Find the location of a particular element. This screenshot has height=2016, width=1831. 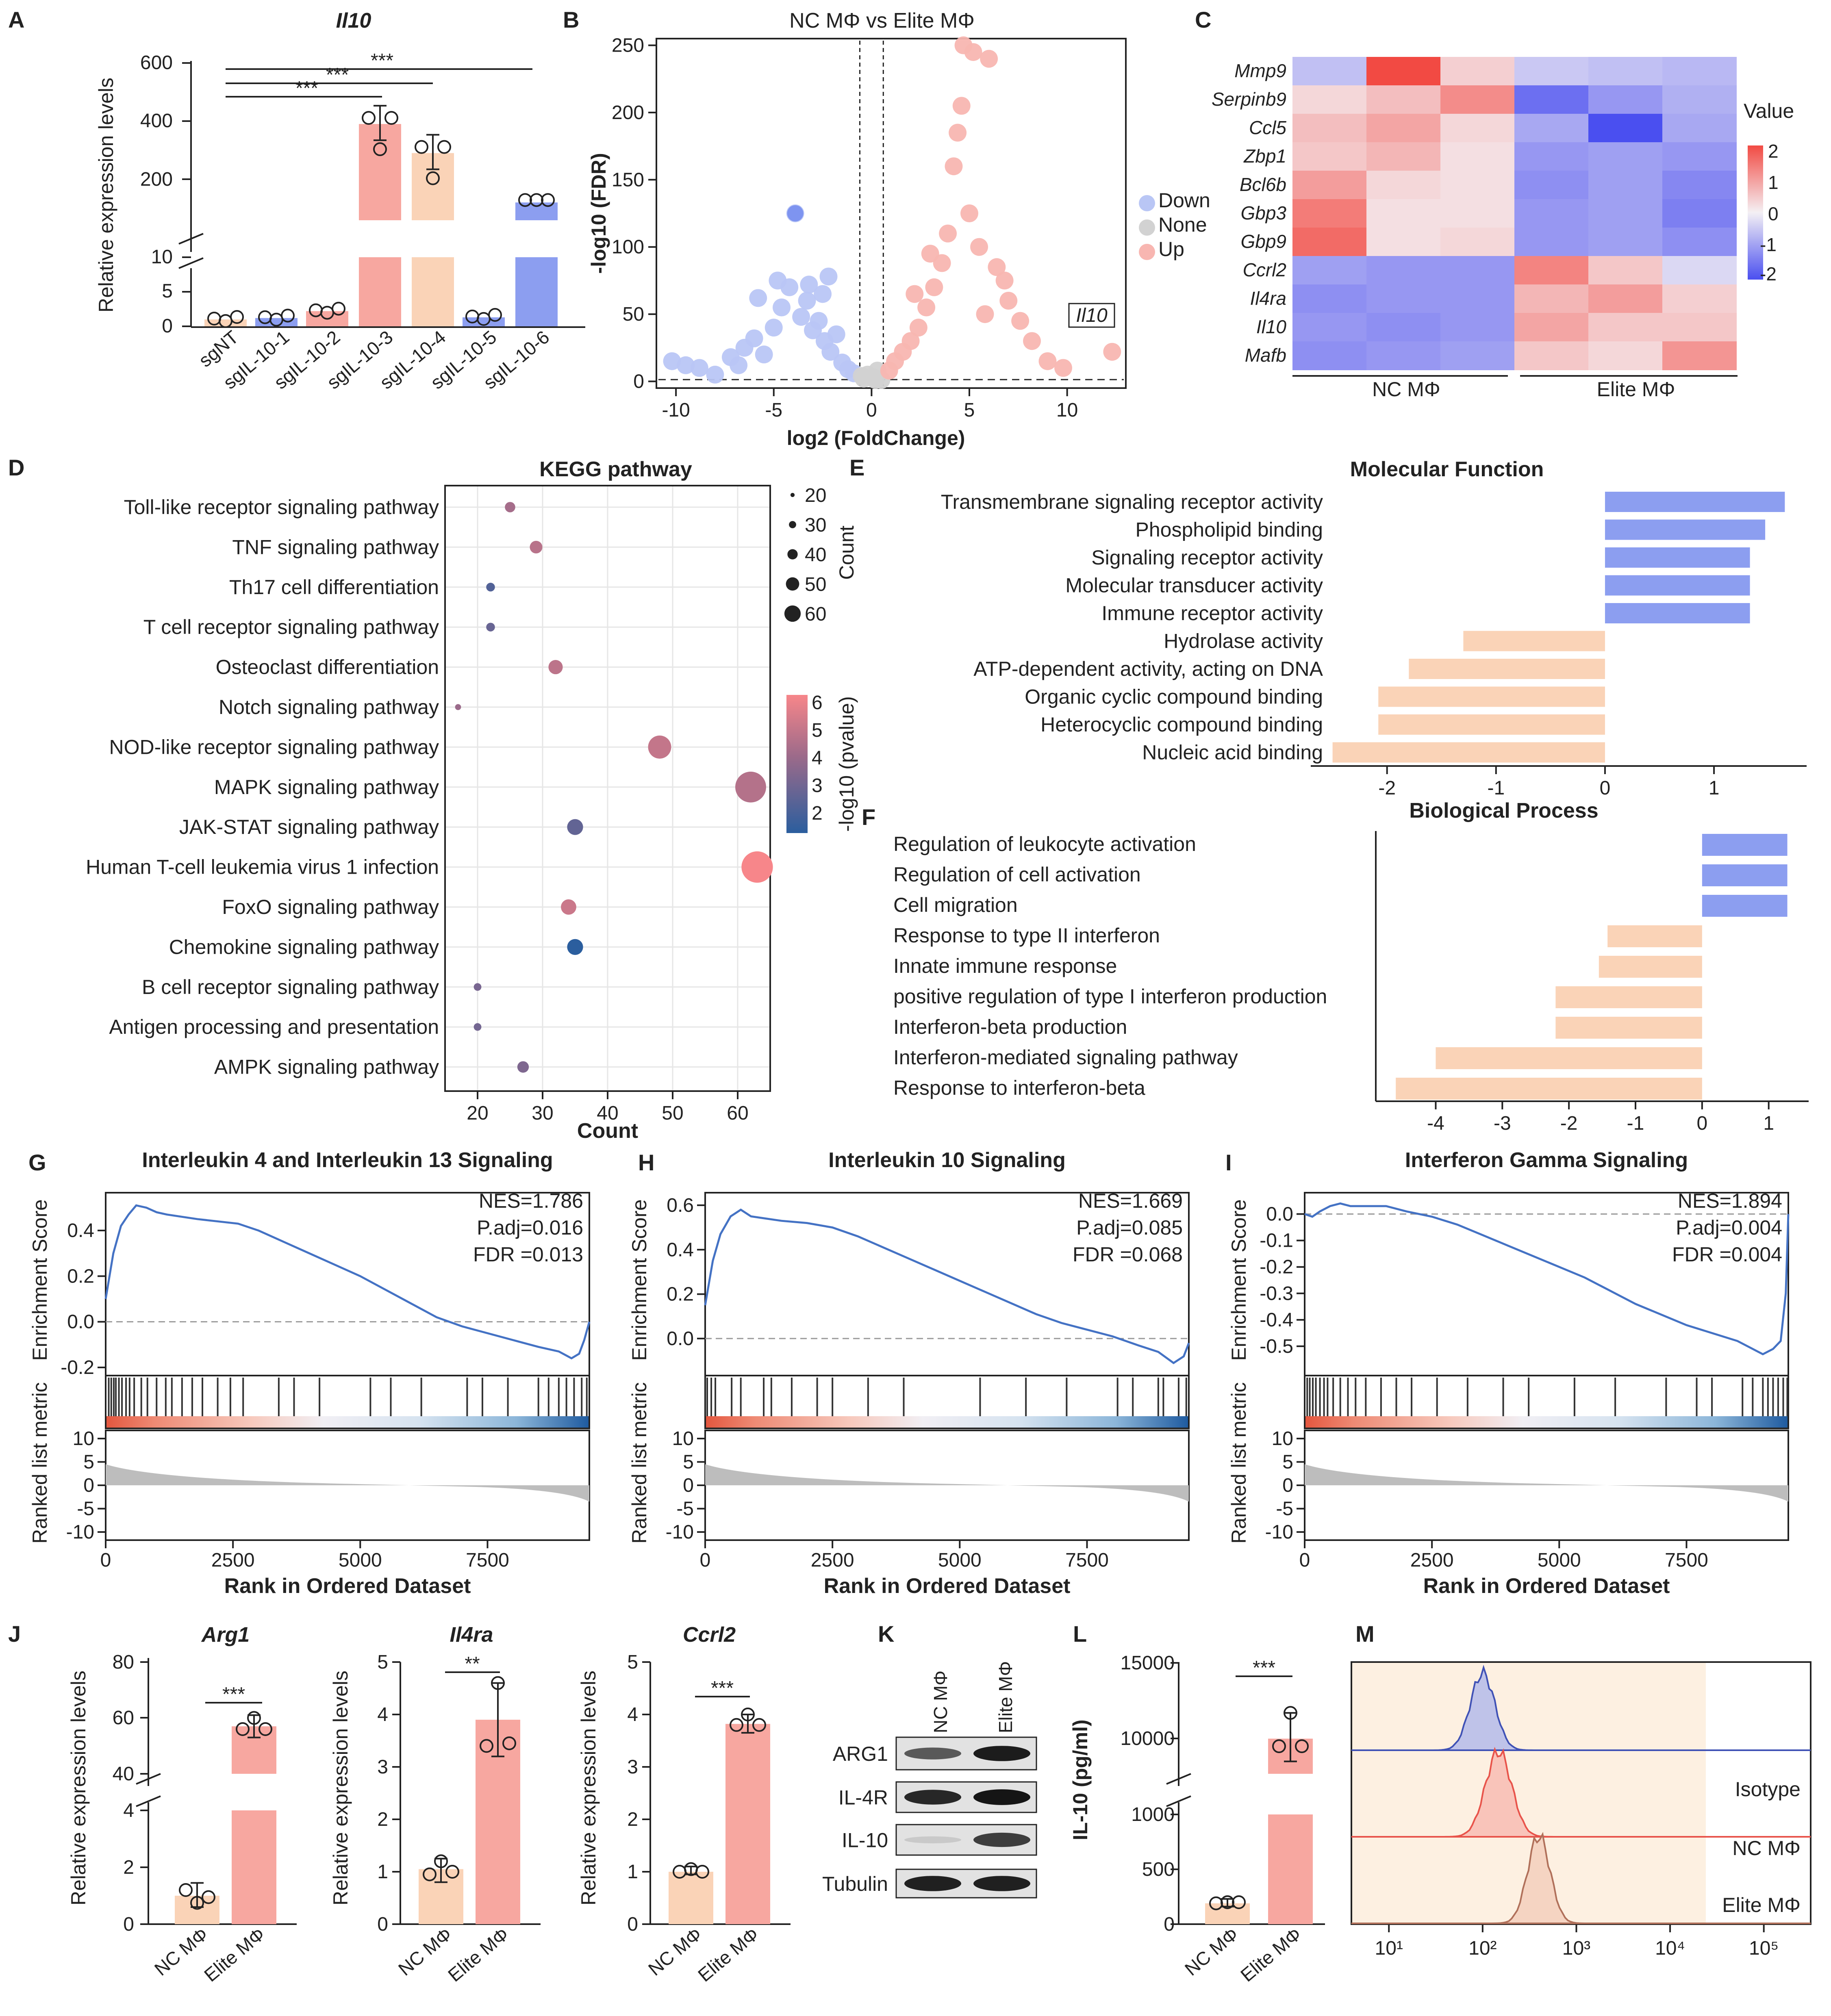

gsea-i-mtick-label: 5 is located at coordinates (1288, 1462).